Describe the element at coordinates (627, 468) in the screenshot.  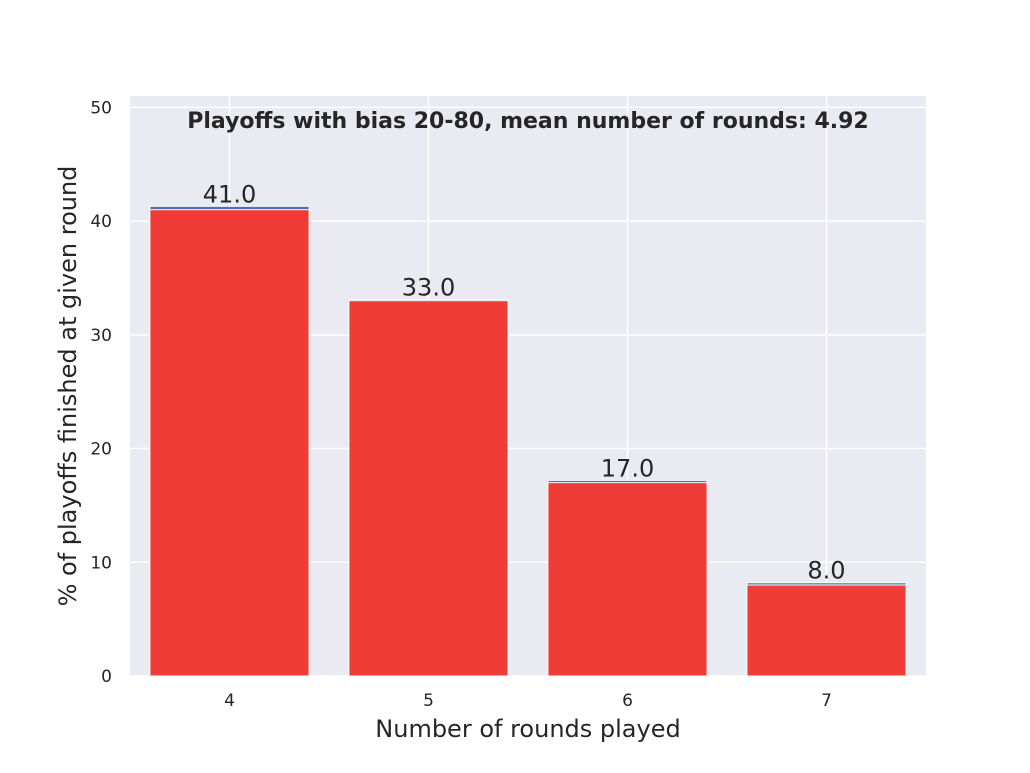
I see `data-label: 17.0` at that location.